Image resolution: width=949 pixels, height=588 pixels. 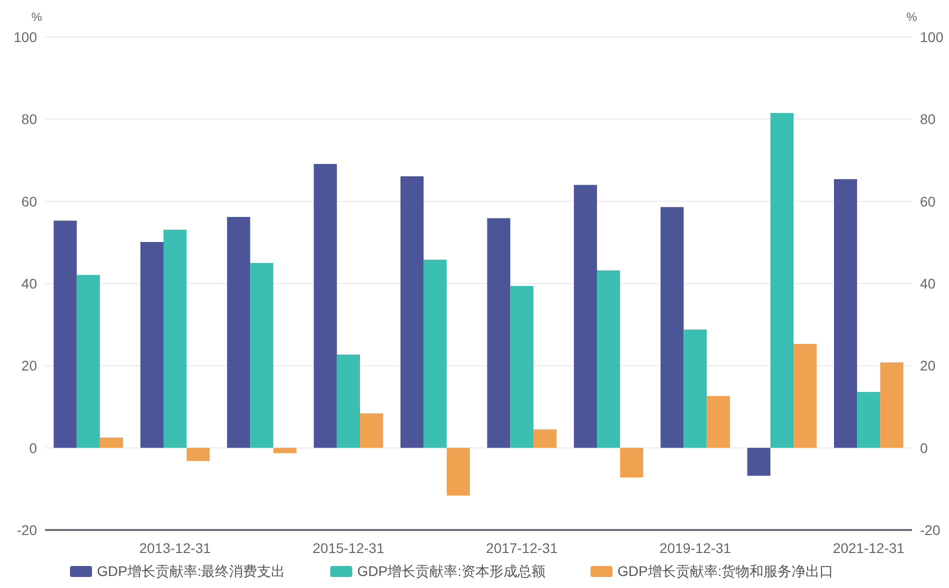 What do you see at coordinates (33, 448) in the screenshot?
I see `y-tick-label: 0` at bounding box center [33, 448].